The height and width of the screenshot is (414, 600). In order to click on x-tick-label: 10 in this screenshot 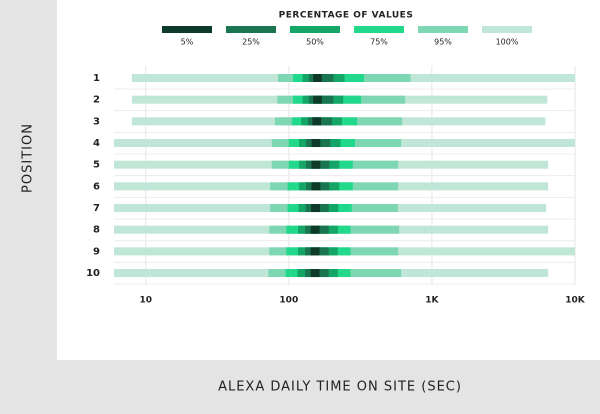, I will do `click(145, 301)`.